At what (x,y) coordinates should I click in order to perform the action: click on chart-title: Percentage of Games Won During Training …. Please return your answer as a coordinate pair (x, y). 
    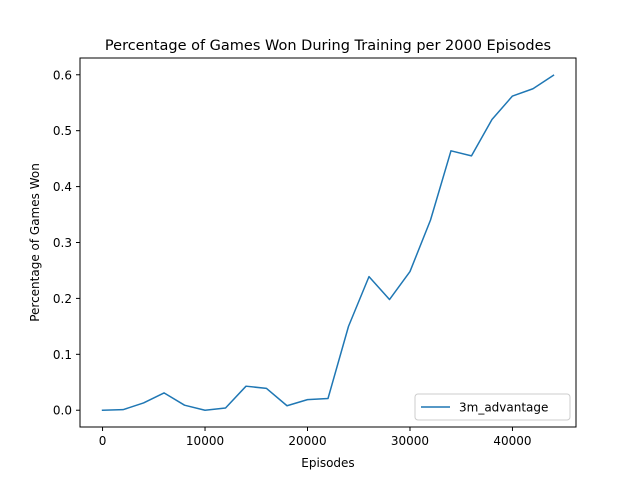
    Looking at the image, I should click on (328, 46).